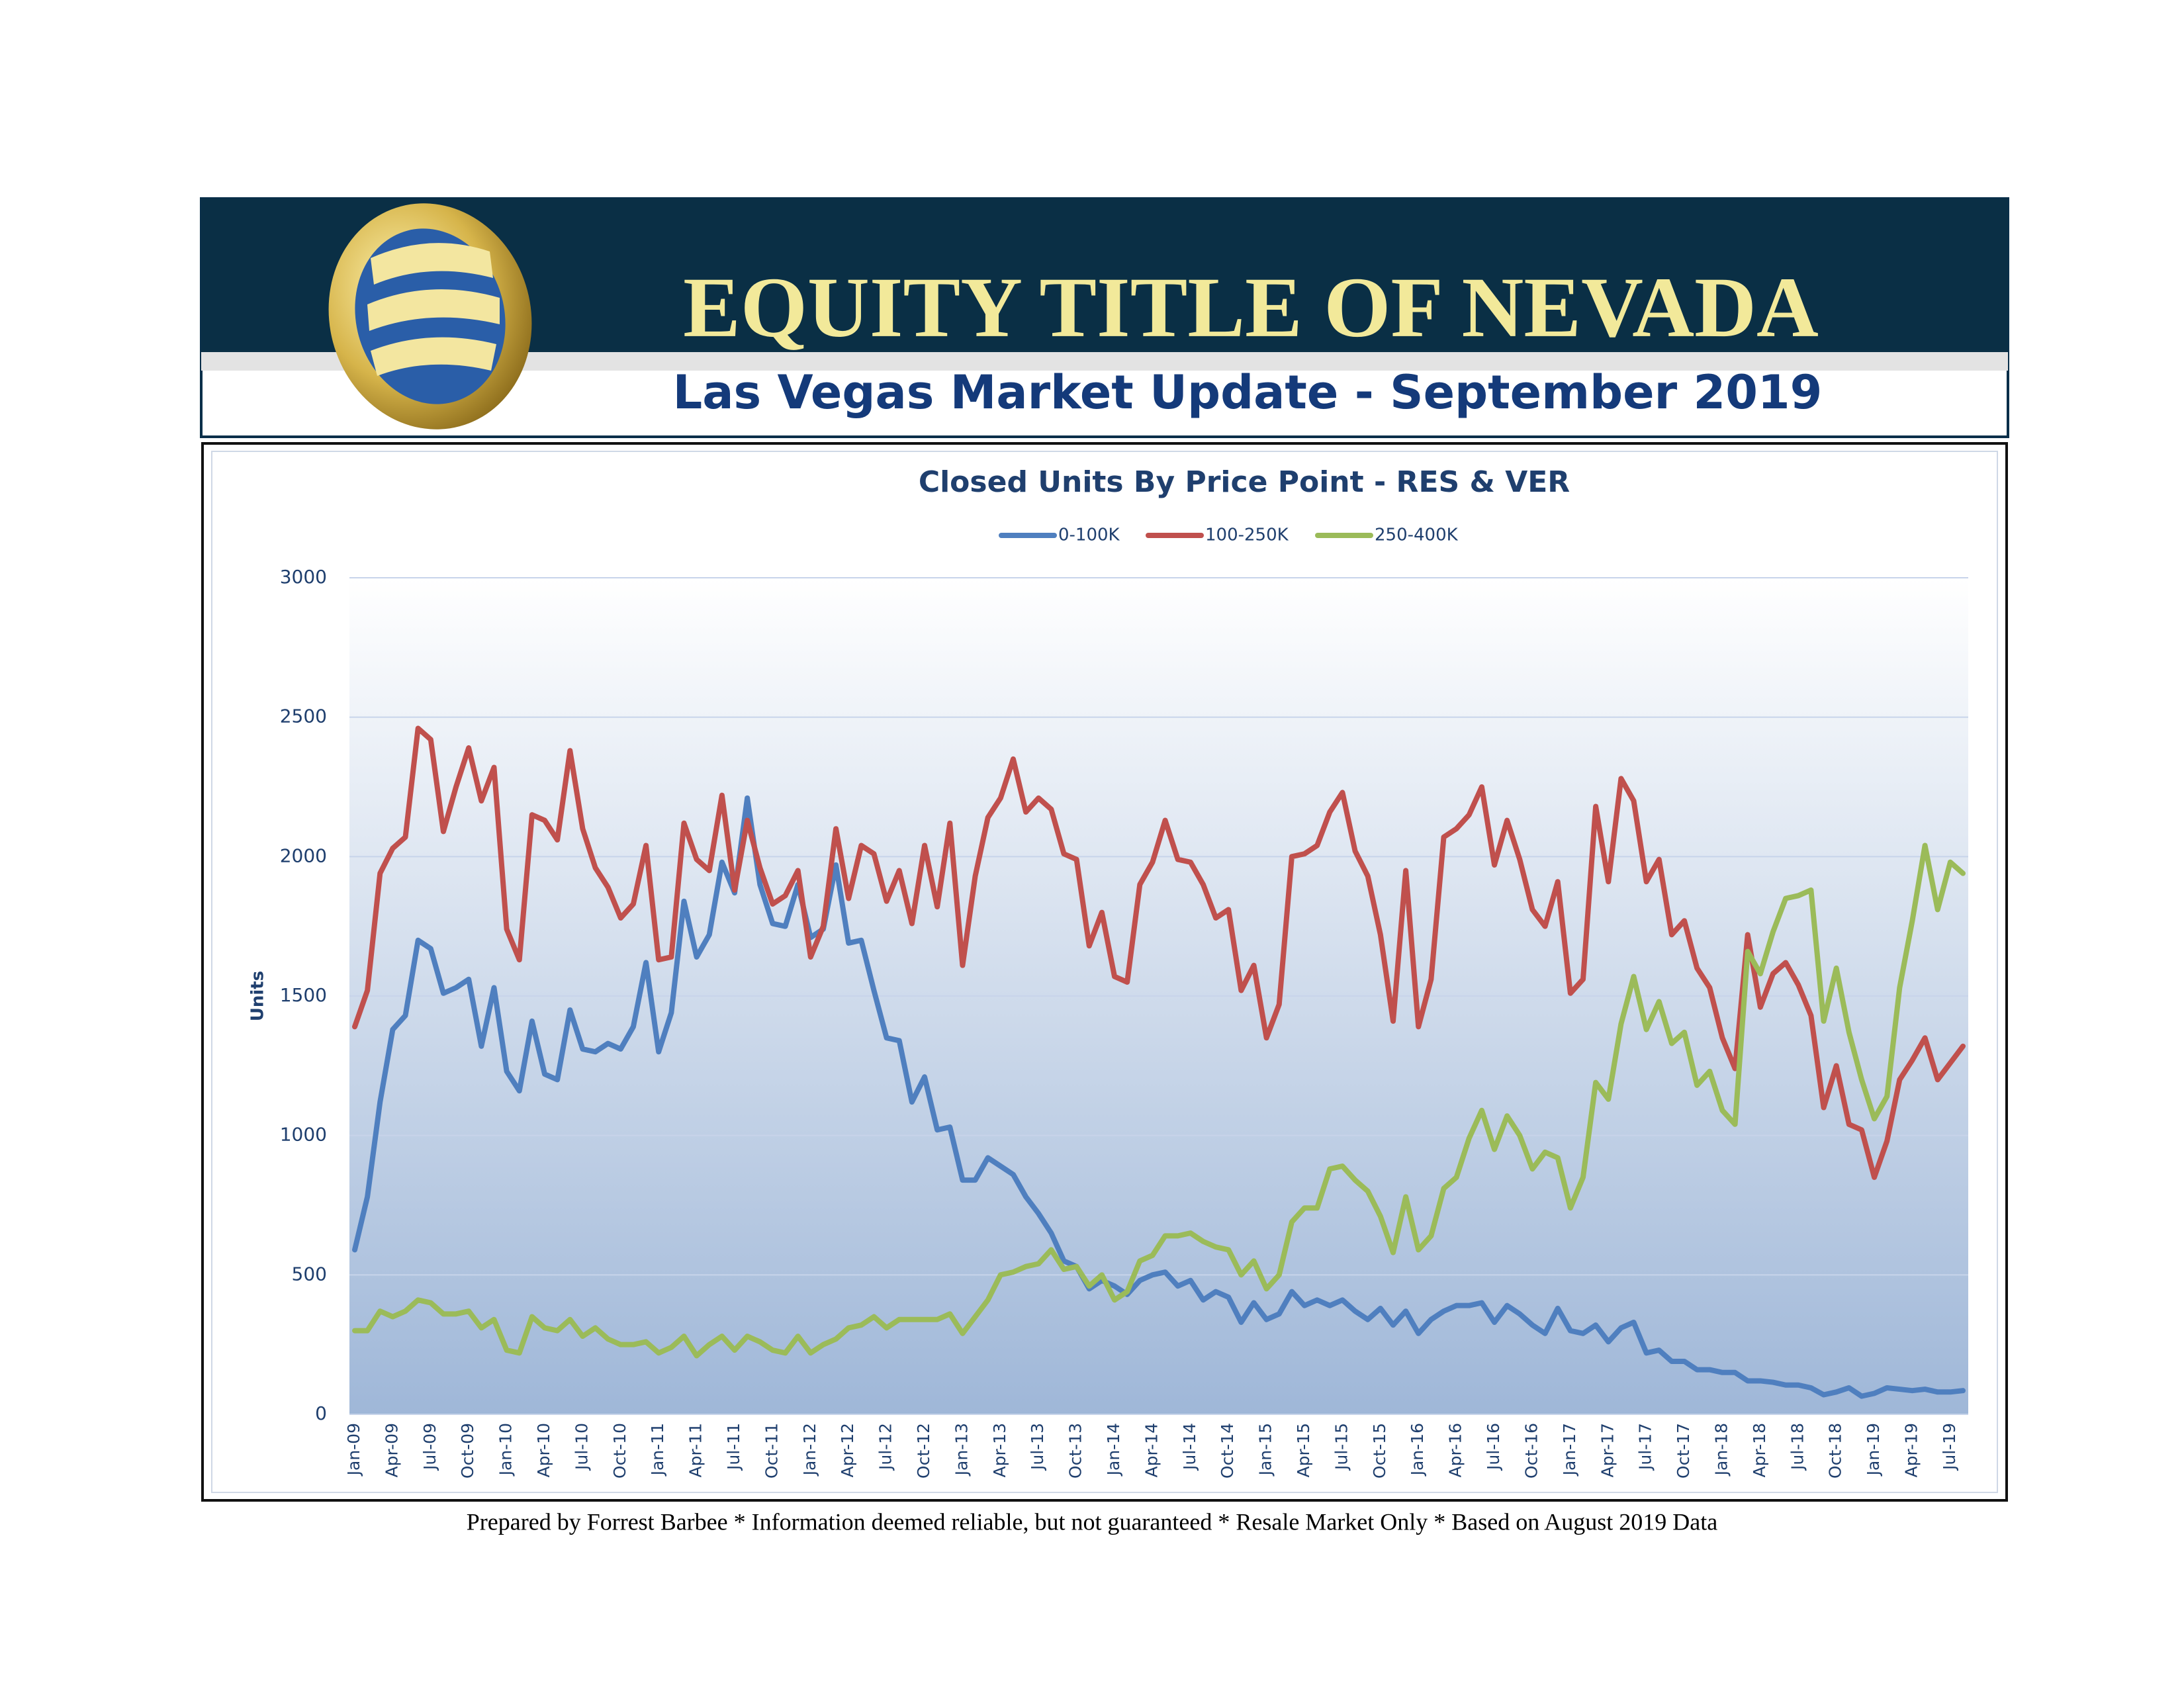  What do you see at coordinates (1089, 535) in the screenshot?
I see `legend-label: 0-100K` at bounding box center [1089, 535].